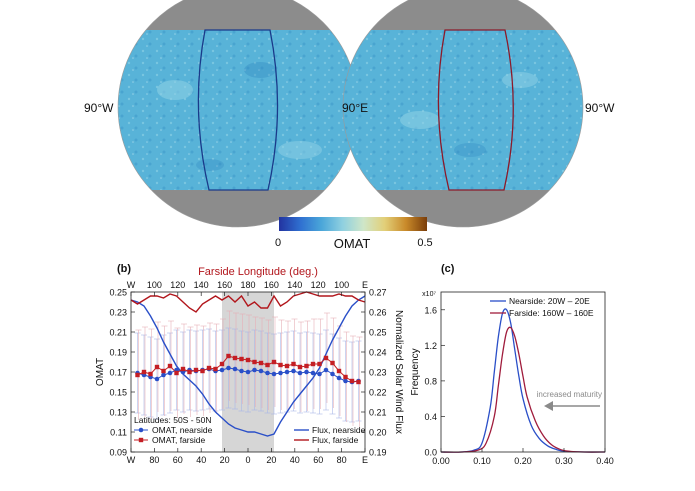 The width and height of the screenshot is (695, 491). I want to click on left-tick-label: 0.13, so click(118, 413).